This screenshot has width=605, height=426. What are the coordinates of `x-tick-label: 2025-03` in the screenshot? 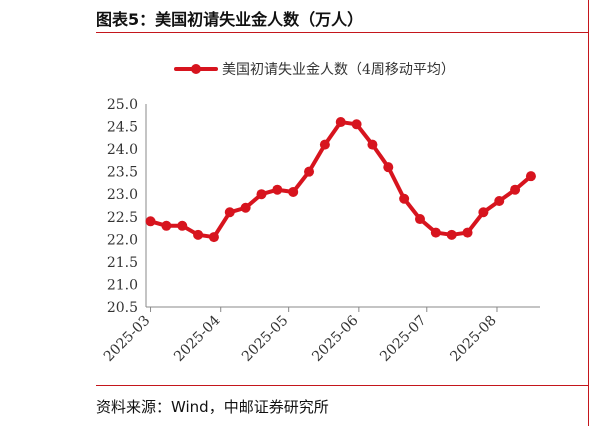 It's located at (127, 339).